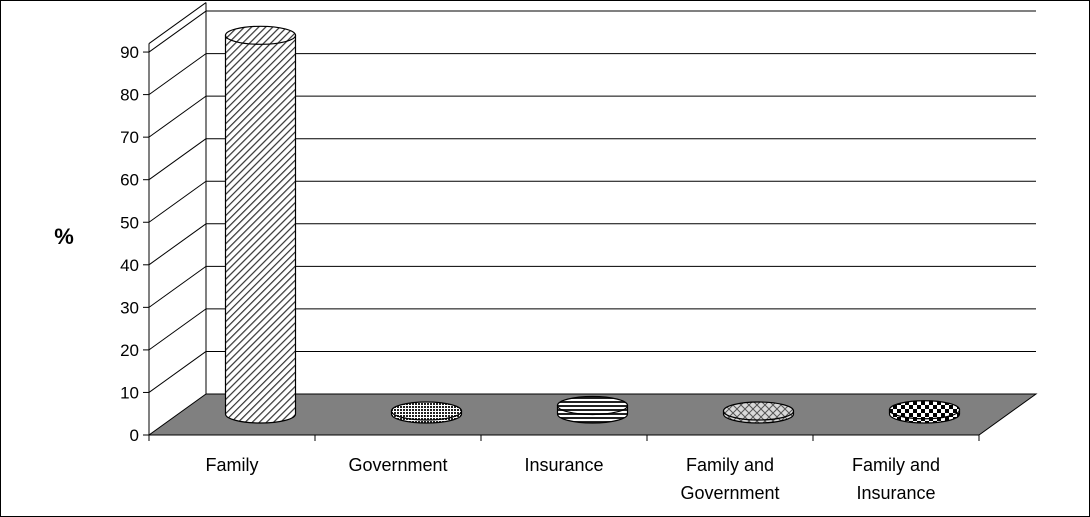 This screenshot has height=517, width=1090. Describe the element at coordinates (134, 435) in the screenshot. I see `y-tick-label: 0` at that location.